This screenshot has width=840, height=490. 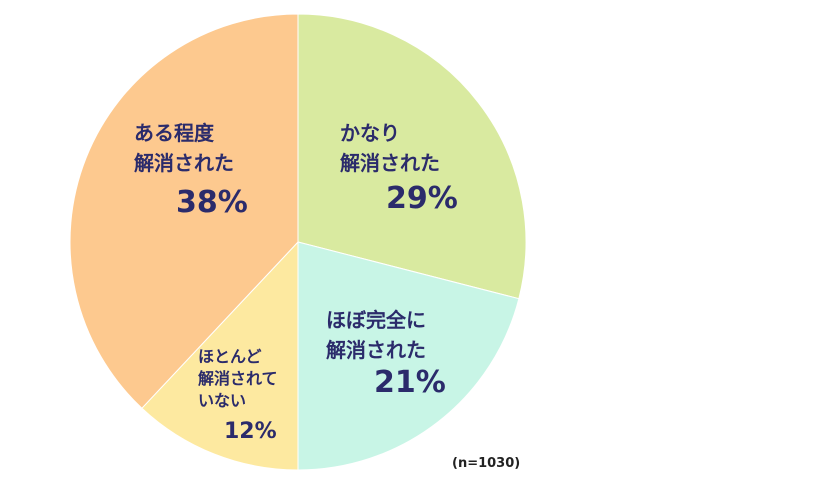 I want to click on slice-3-percent-label: 12%, so click(x=250, y=431).